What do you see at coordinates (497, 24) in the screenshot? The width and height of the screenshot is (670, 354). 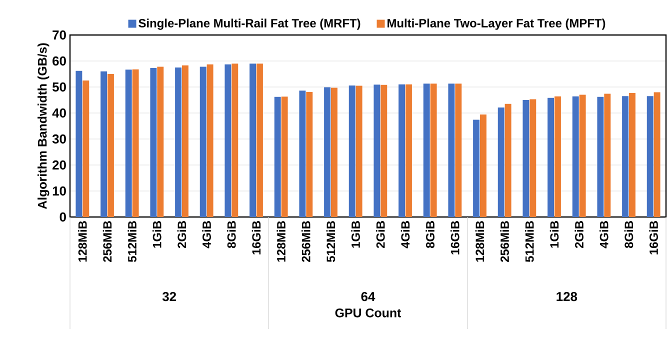 I see `legend-label: Multi-Plane Two-Layer Fat Tree (MPFT)` at bounding box center [497, 24].